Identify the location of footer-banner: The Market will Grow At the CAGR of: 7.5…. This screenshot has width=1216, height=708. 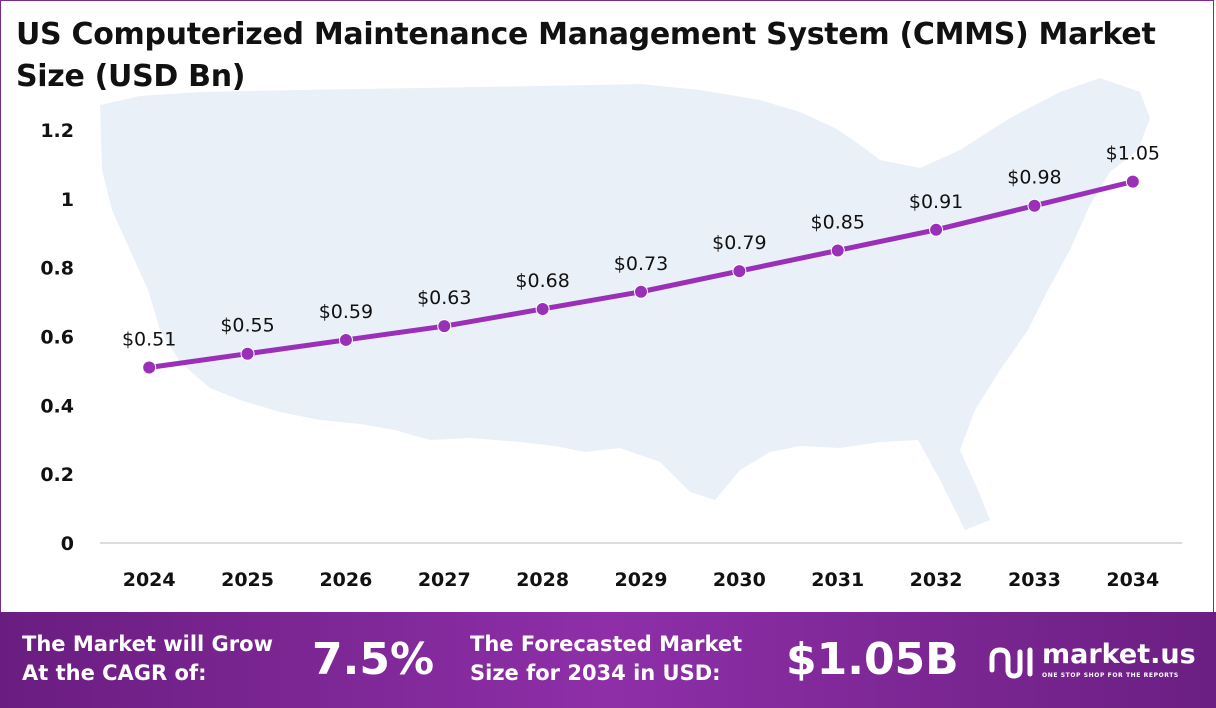
(608, 660).